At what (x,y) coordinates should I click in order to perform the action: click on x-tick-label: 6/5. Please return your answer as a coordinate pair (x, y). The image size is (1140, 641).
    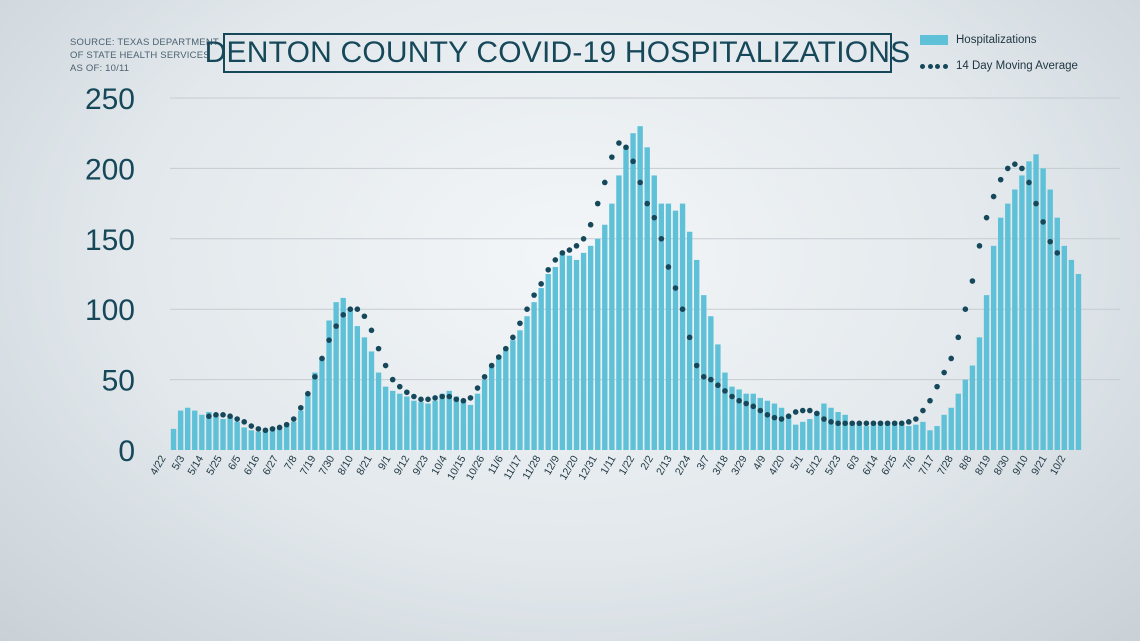
    Looking at the image, I should click on (235, 462).